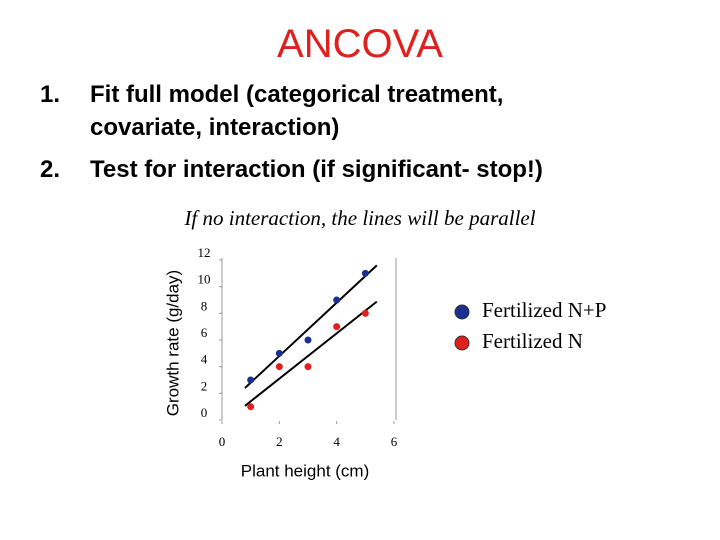 This screenshot has width=720, height=540. What do you see at coordinates (50, 94) in the screenshot?
I see `item-number: 1.` at bounding box center [50, 94].